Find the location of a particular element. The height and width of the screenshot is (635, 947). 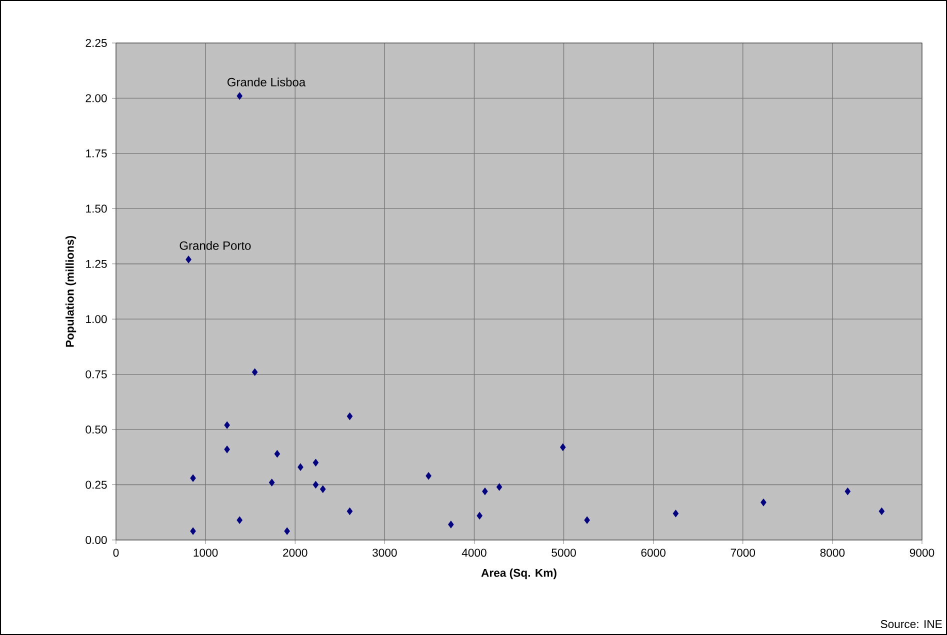

x-tick-label: 5000 is located at coordinates (564, 552).